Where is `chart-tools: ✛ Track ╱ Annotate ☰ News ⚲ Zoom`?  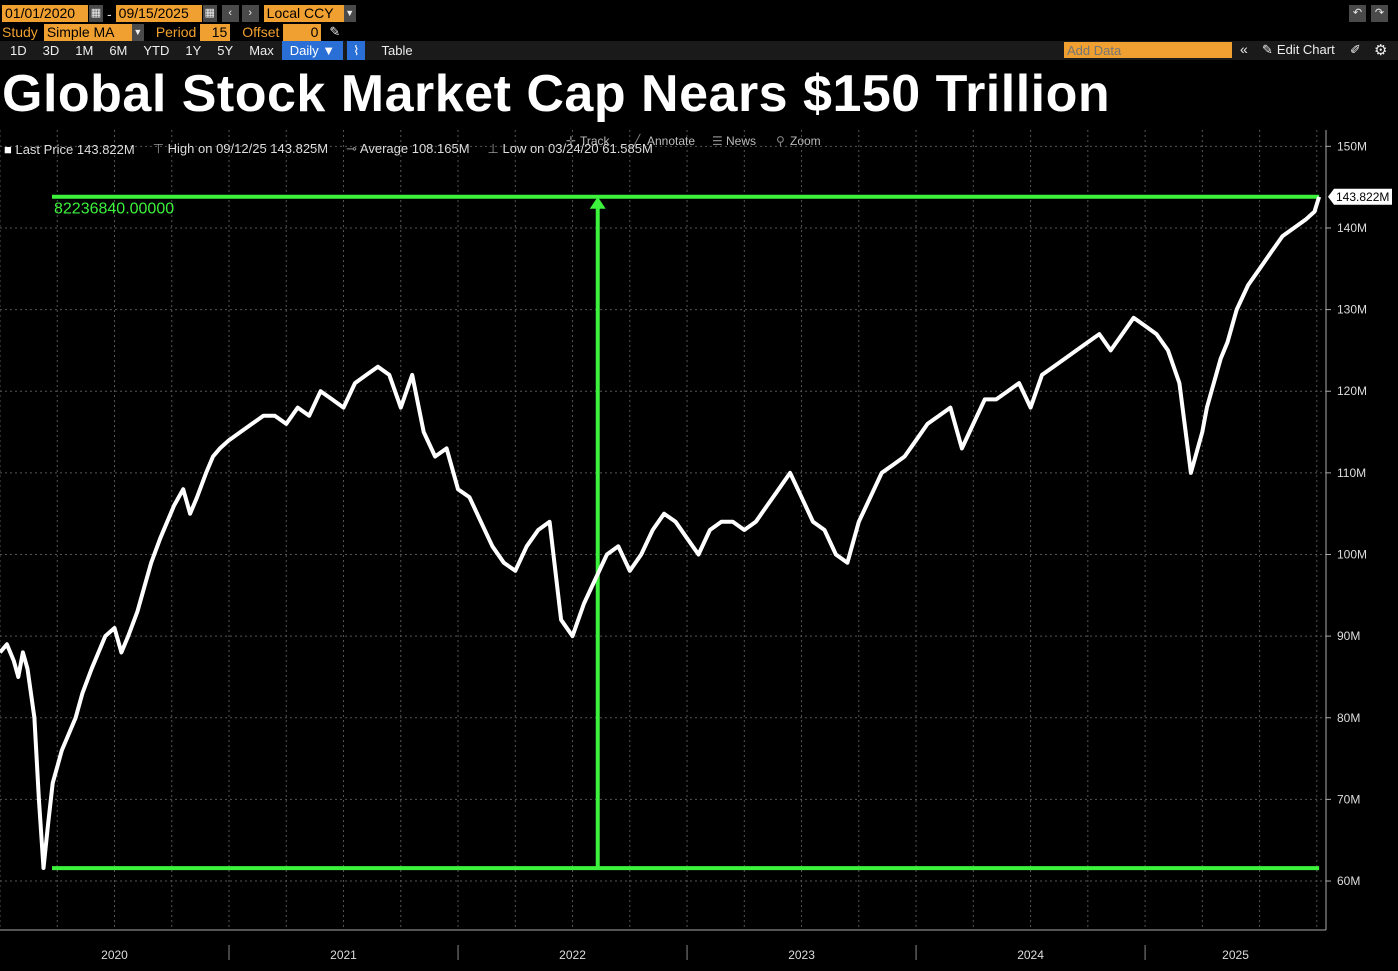 chart-tools: ✛ Track ╱ Annotate ☰ News ⚲ Zoom is located at coordinates (693, 140).